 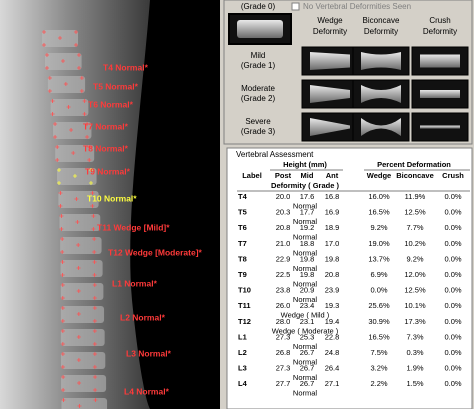 What do you see at coordinates (381, 20) in the screenshot?
I see `column-header: Biconcave` at bounding box center [381, 20].